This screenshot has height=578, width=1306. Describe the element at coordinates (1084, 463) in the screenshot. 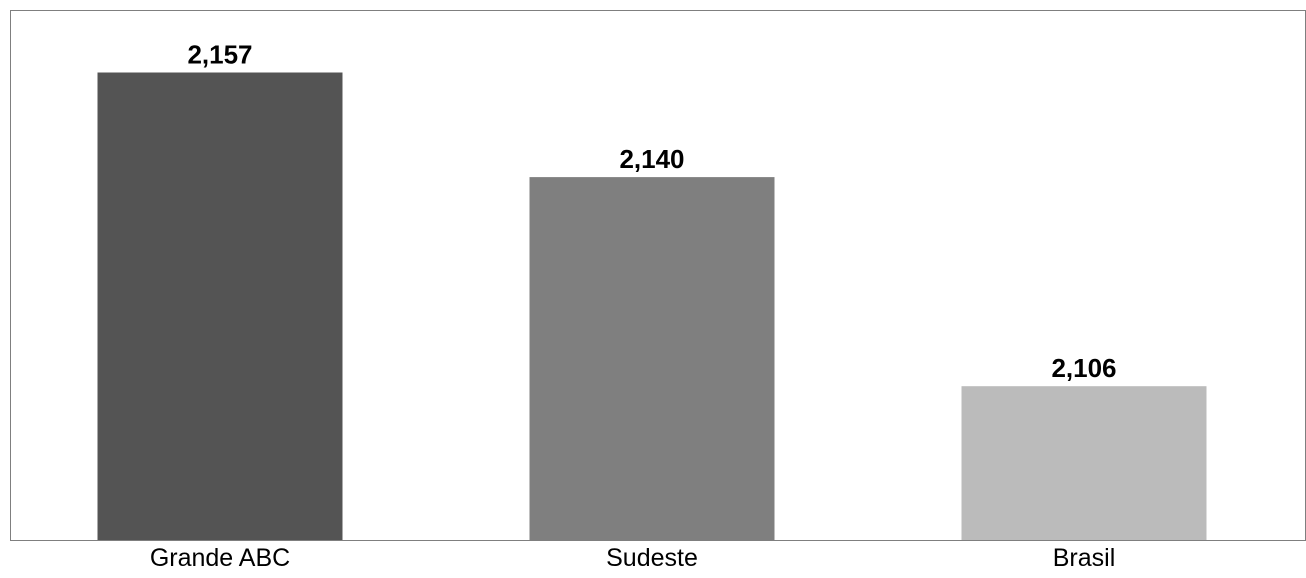

I see `bar-brasil` at that location.